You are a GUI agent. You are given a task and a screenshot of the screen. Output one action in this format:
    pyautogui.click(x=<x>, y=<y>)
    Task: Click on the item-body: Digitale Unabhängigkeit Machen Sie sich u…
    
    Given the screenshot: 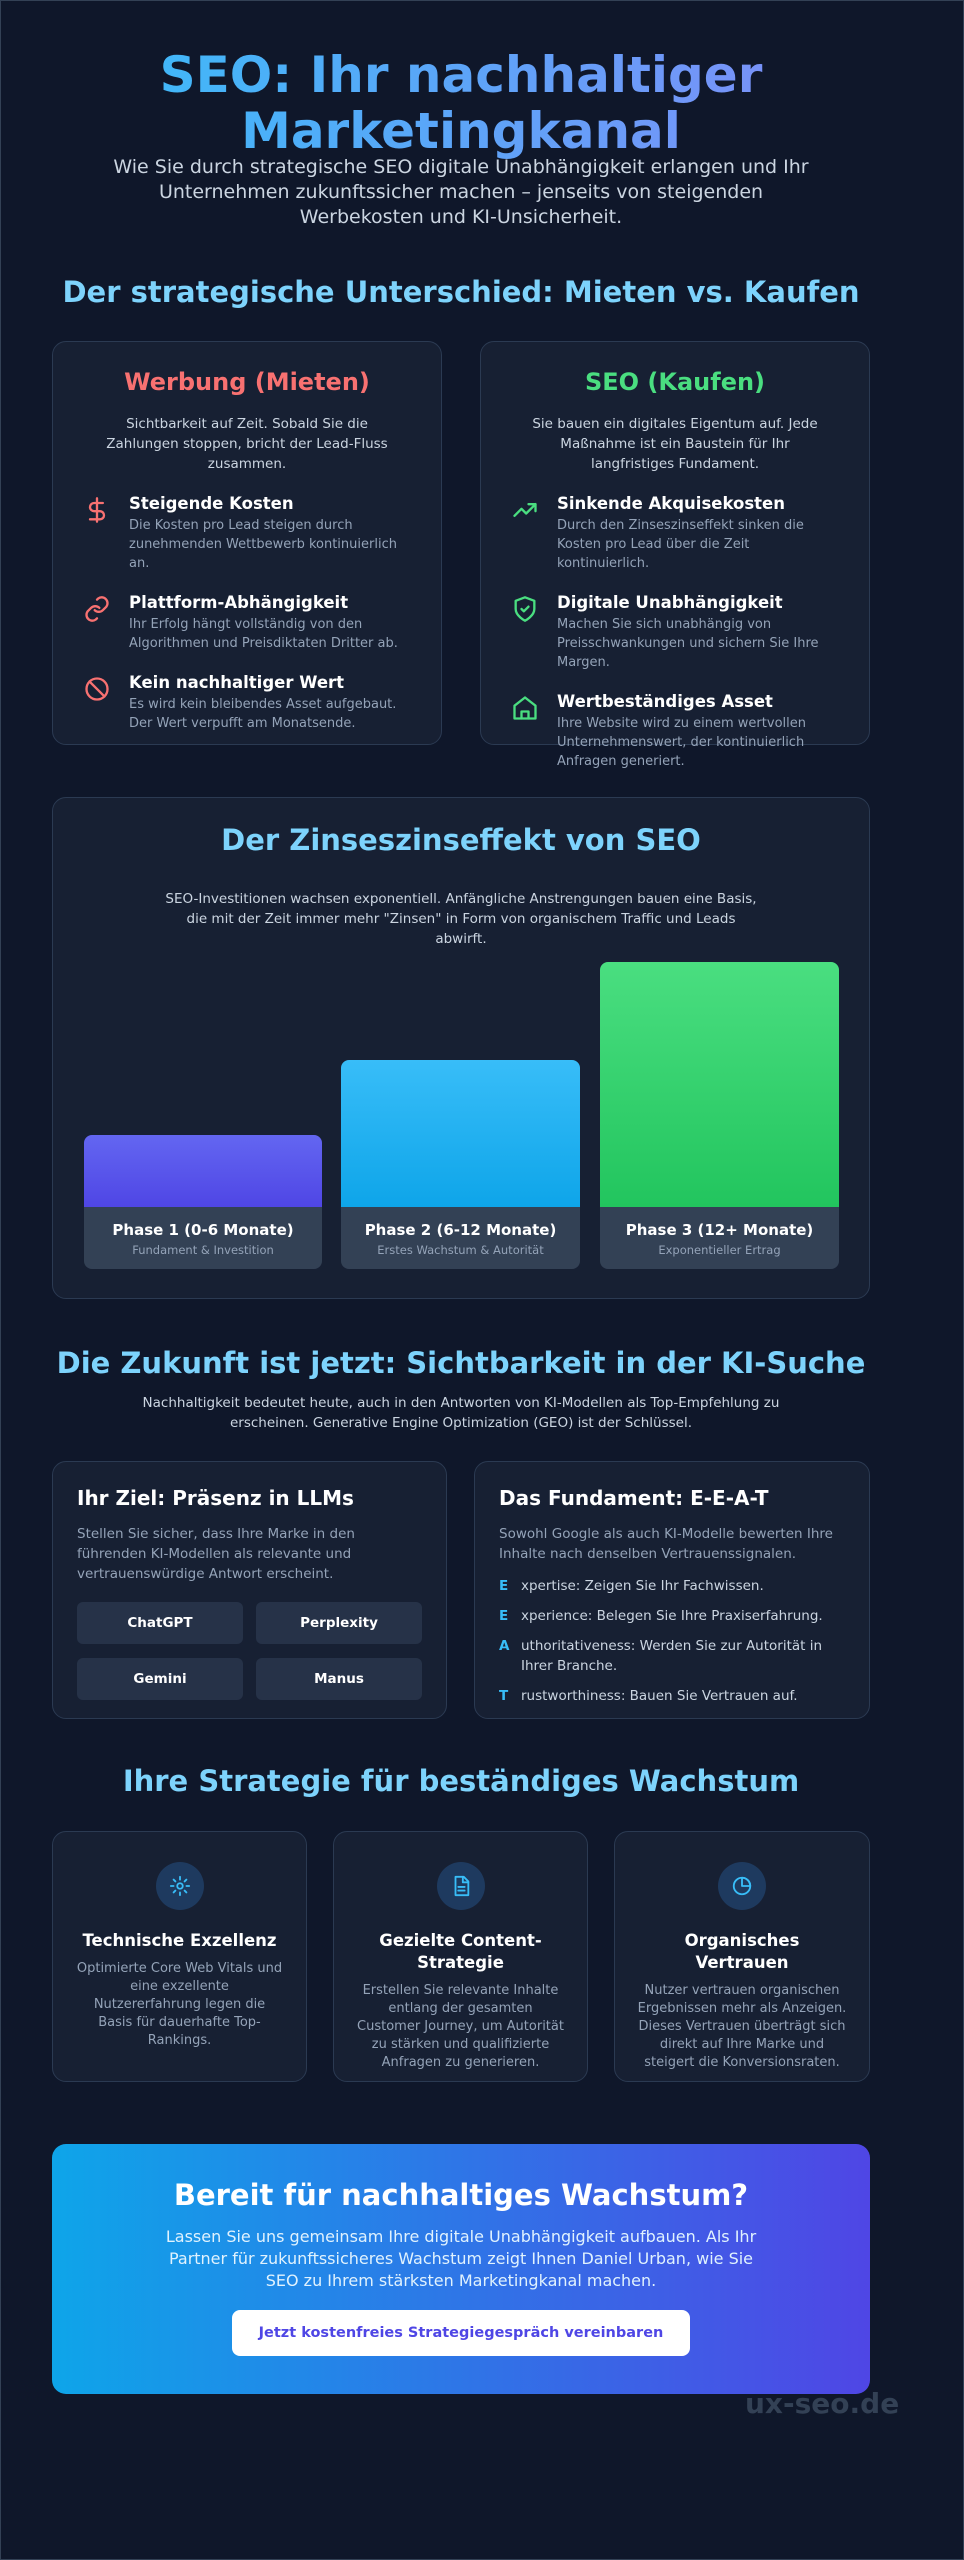 What is the action you would take?
    pyautogui.click(x=698, y=632)
    